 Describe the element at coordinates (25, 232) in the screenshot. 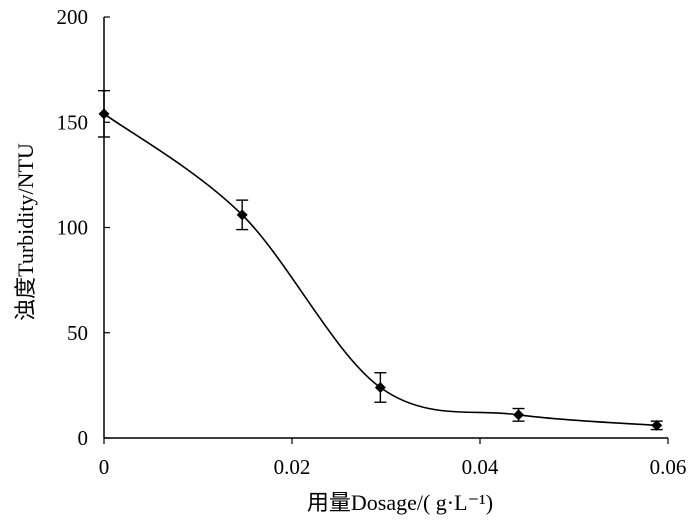

I see `y-axis-title: 浊度Turbidity/NTU` at that location.